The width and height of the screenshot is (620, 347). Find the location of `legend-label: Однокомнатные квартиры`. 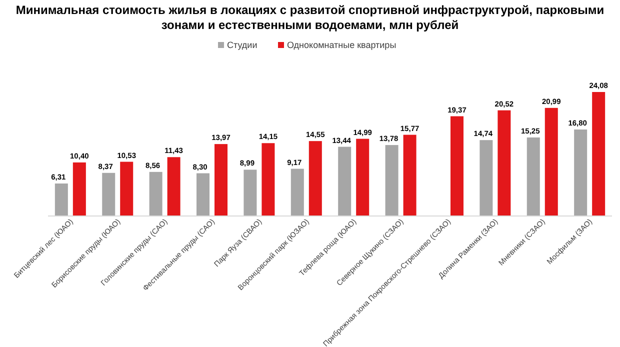

legend-label: Однокомнатные квартиры is located at coordinates (341, 45).